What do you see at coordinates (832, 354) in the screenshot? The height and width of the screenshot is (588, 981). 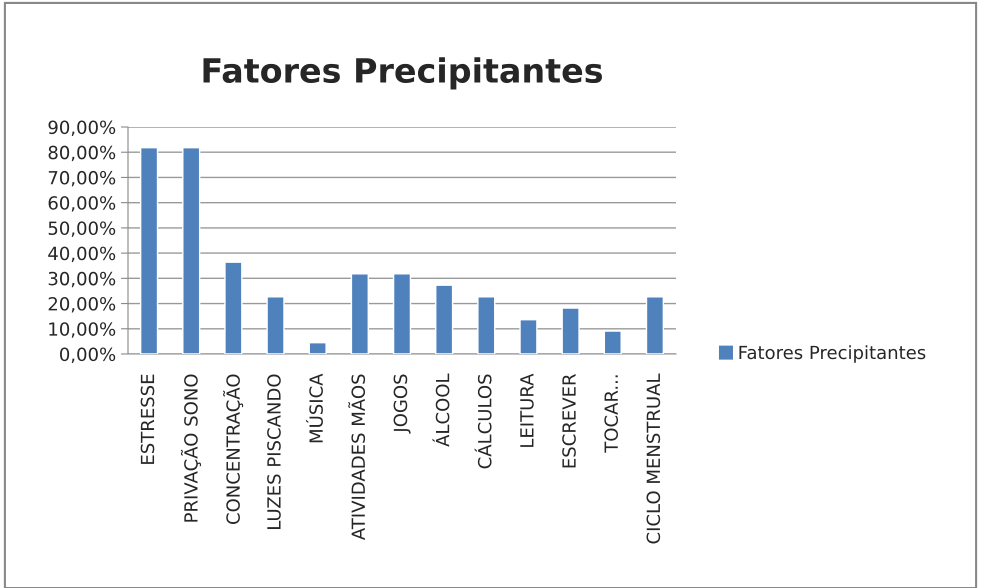 I see `legend-label: Fatores Precipitantes` at bounding box center [832, 354].